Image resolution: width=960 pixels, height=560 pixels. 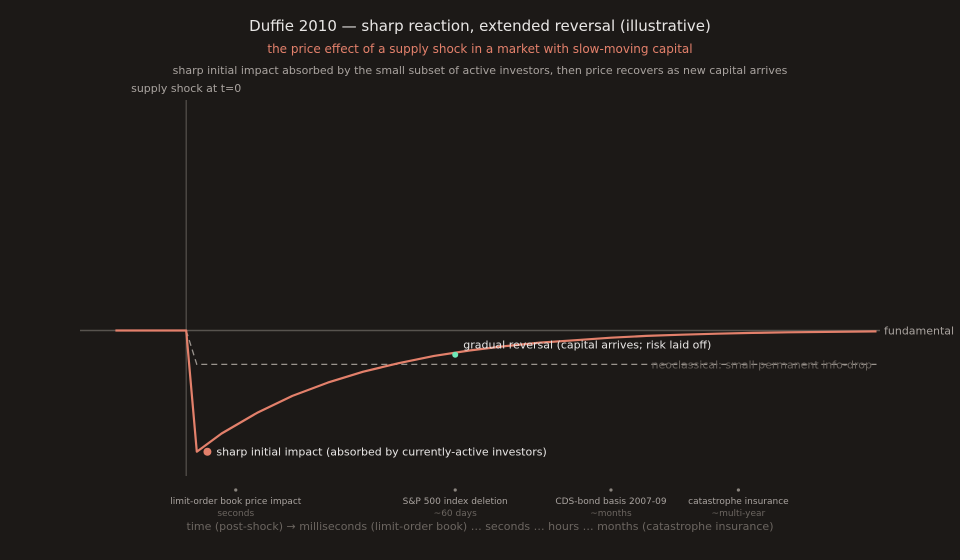 I want to click on market-name: limit-order book price impact, so click(x=236, y=502).